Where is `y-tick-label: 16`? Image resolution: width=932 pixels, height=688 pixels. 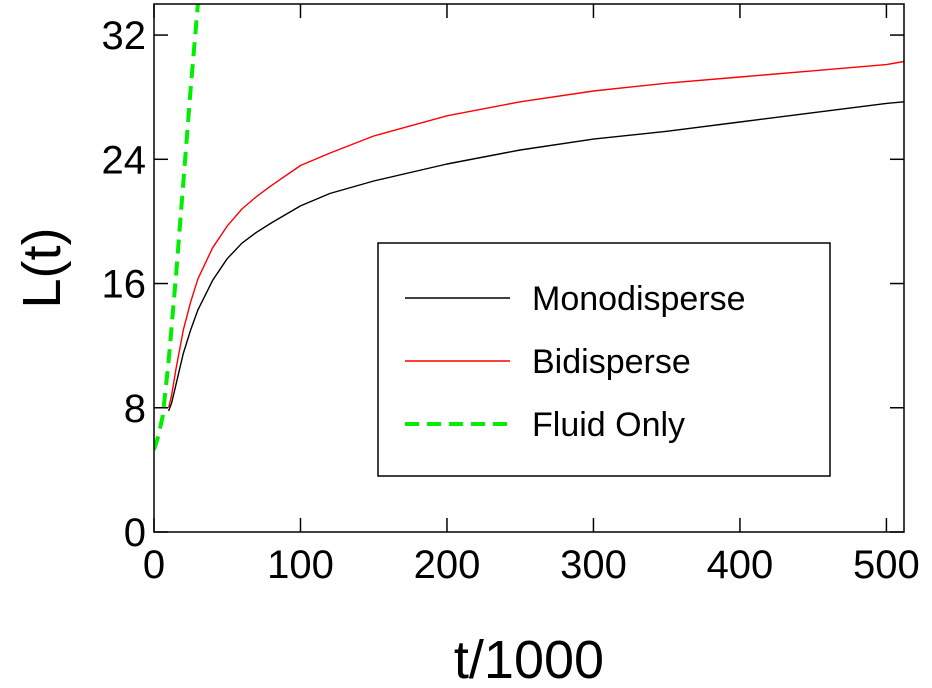 y-tick-label: 16 is located at coordinates (124, 285).